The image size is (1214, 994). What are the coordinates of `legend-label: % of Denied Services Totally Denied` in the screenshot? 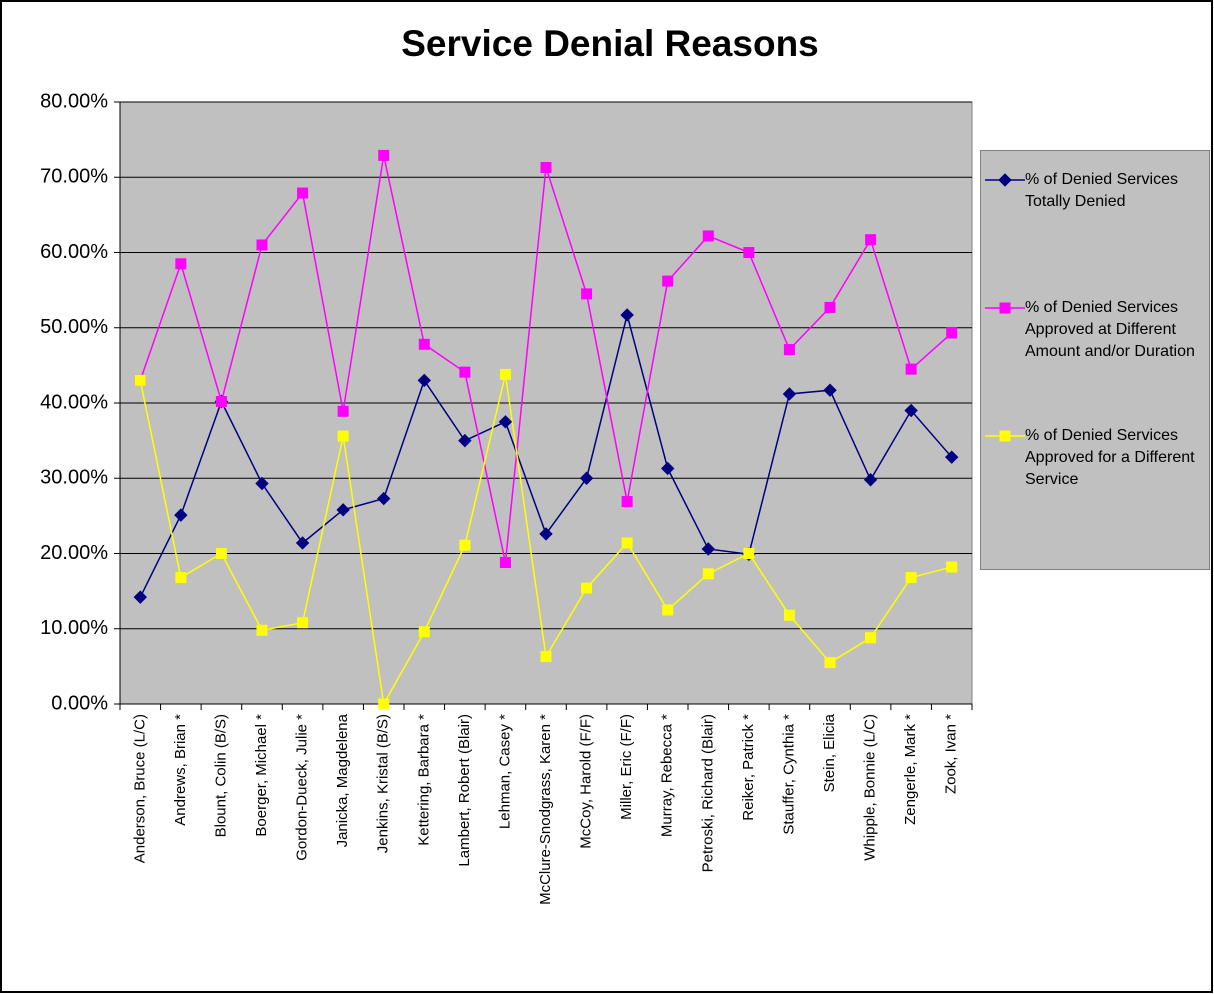 It's located at (1101, 190).